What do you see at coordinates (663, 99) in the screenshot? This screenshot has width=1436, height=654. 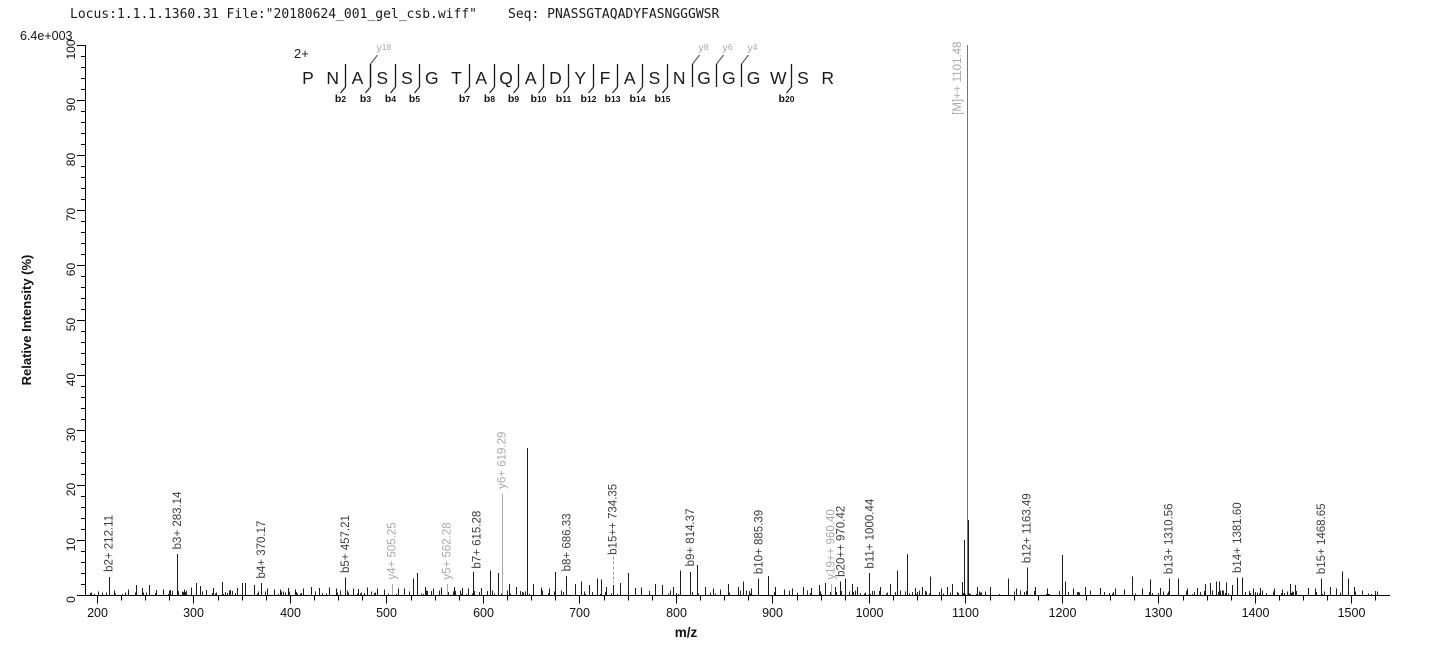 I see `b-ion-label: b15` at bounding box center [663, 99].